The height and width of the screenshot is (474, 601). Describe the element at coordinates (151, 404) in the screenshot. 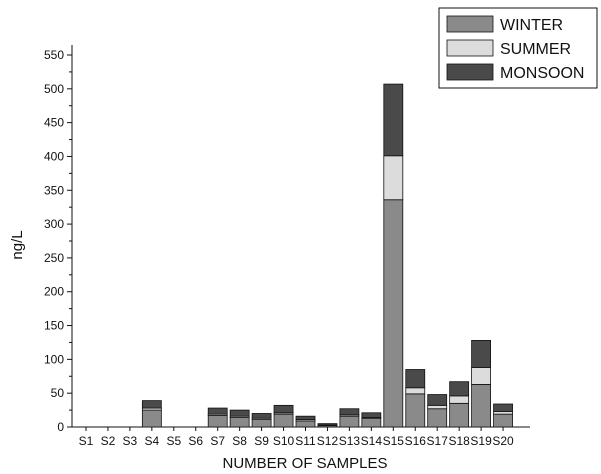

I see `bar-s4-monsoon` at that location.